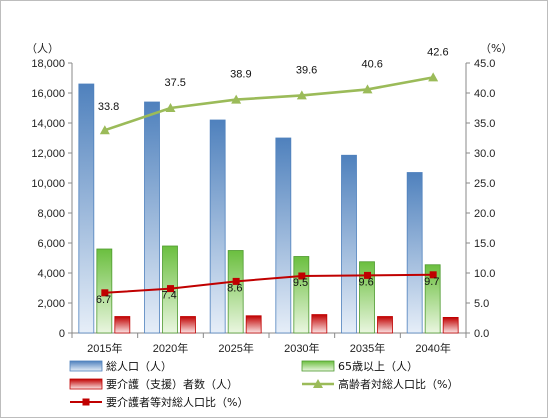  What do you see at coordinates (51, 244) in the screenshot?
I see `left-tick-label: 6,000` at bounding box center [51, 244].